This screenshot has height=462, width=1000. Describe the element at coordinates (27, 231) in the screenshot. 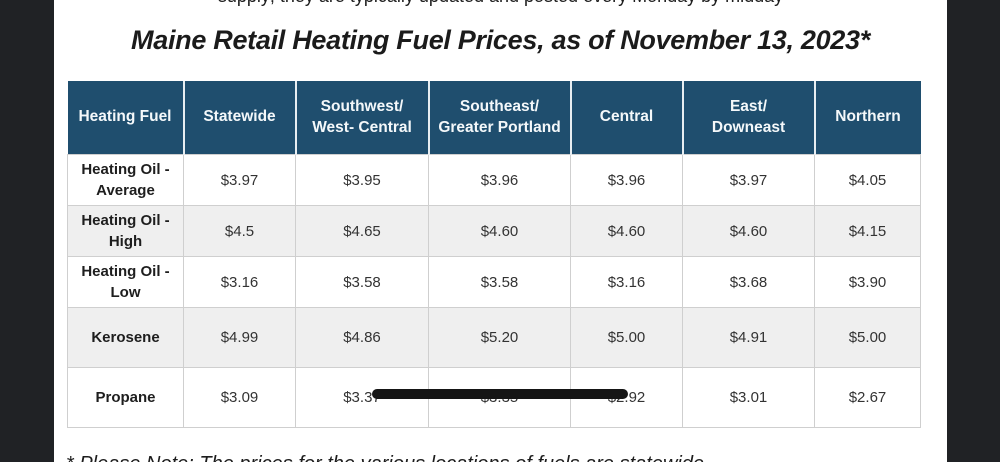

I see `left-dark-rail` at that location.